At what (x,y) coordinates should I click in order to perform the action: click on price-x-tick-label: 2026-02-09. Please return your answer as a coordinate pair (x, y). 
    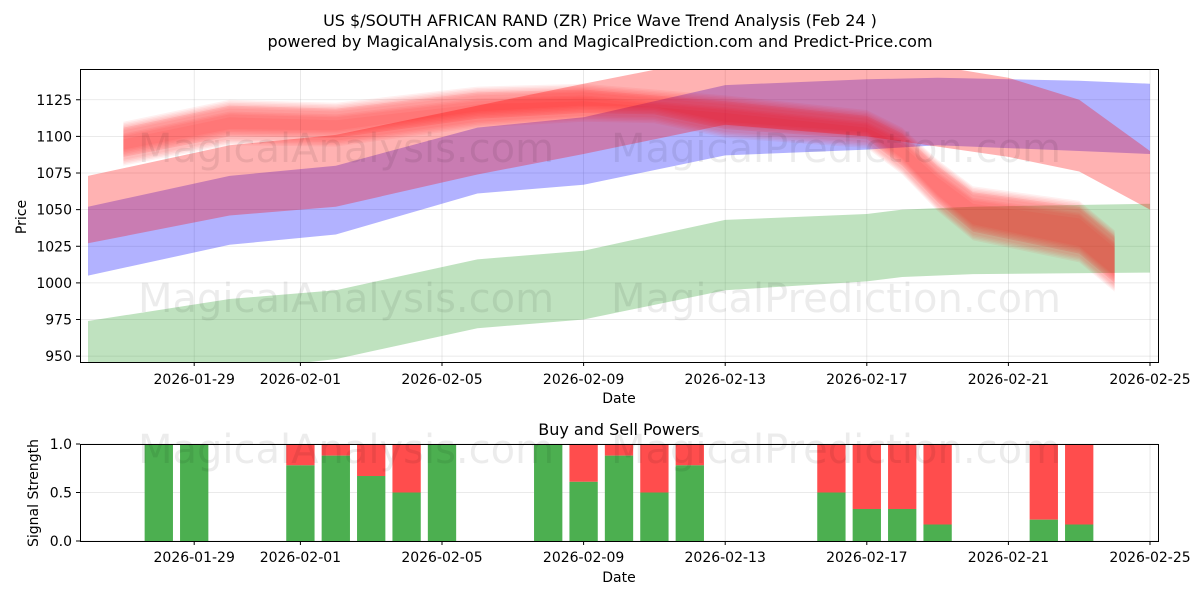
    Looking at the image, I should click on (583, 380).